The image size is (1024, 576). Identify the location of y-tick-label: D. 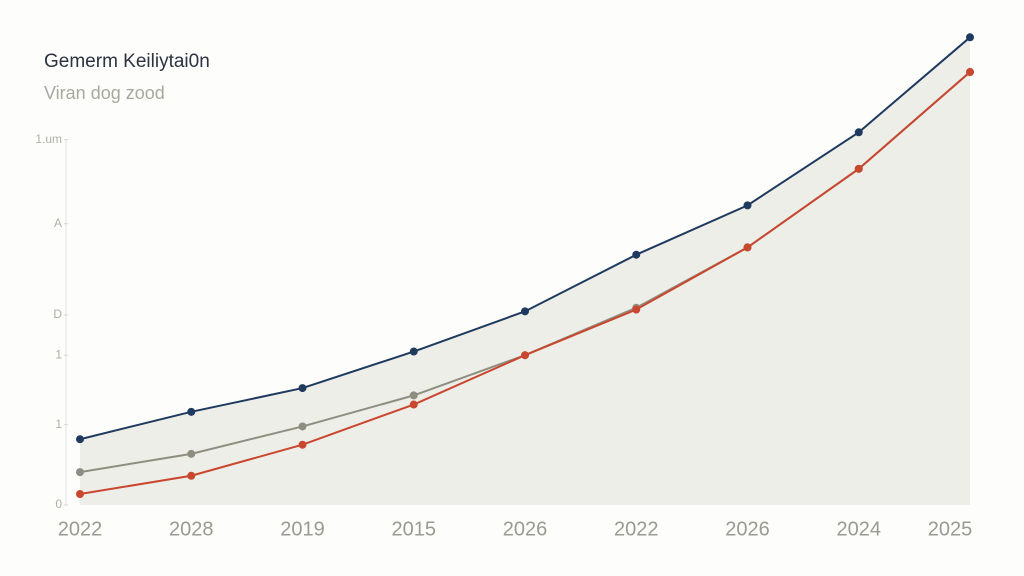
(57, 314).